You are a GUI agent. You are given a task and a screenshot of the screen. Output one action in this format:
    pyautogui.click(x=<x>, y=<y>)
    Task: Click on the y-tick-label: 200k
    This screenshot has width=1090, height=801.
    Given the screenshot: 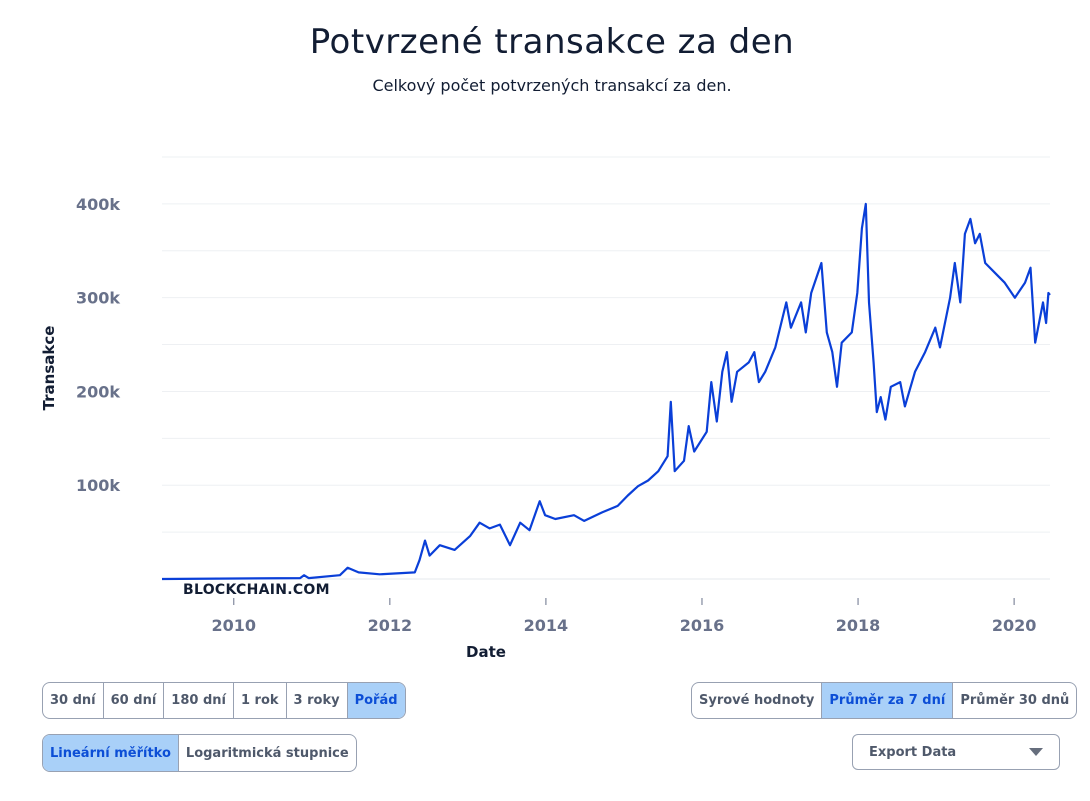 What is the action you would take?
    pyautogui.click(x=98, y=391)
    